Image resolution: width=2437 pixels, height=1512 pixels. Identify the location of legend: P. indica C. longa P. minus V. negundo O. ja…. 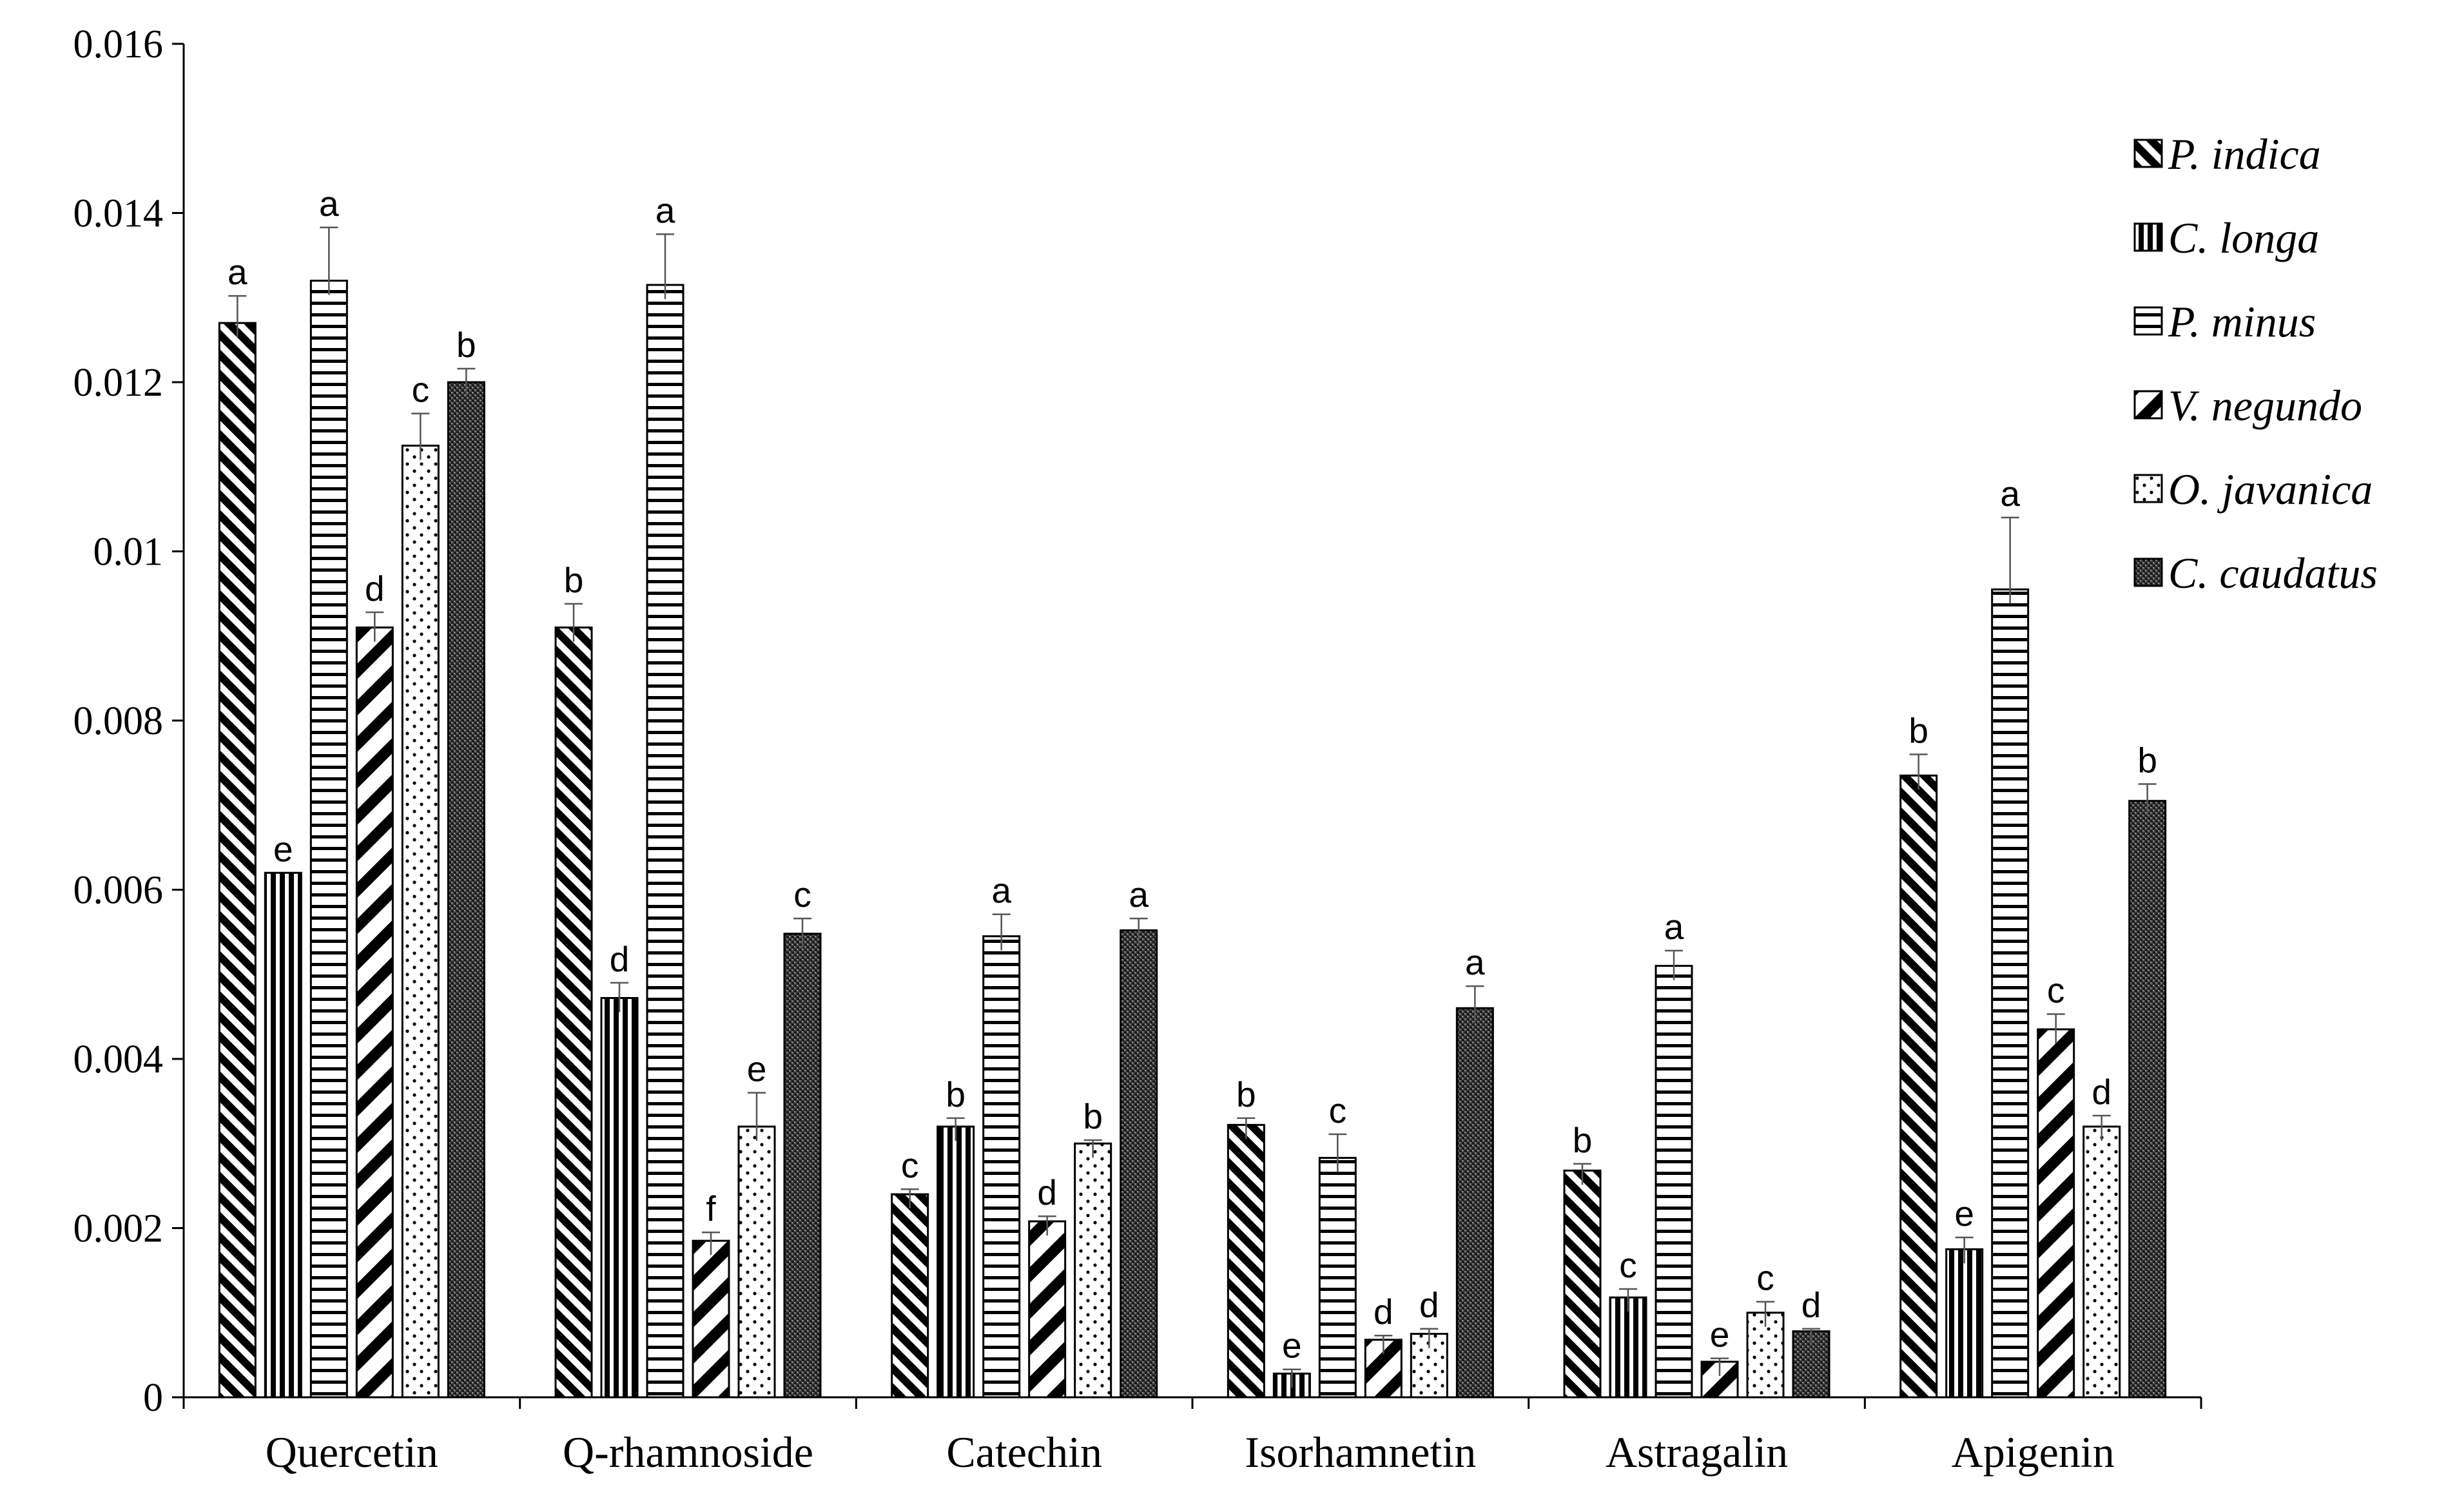
(2255, 363).